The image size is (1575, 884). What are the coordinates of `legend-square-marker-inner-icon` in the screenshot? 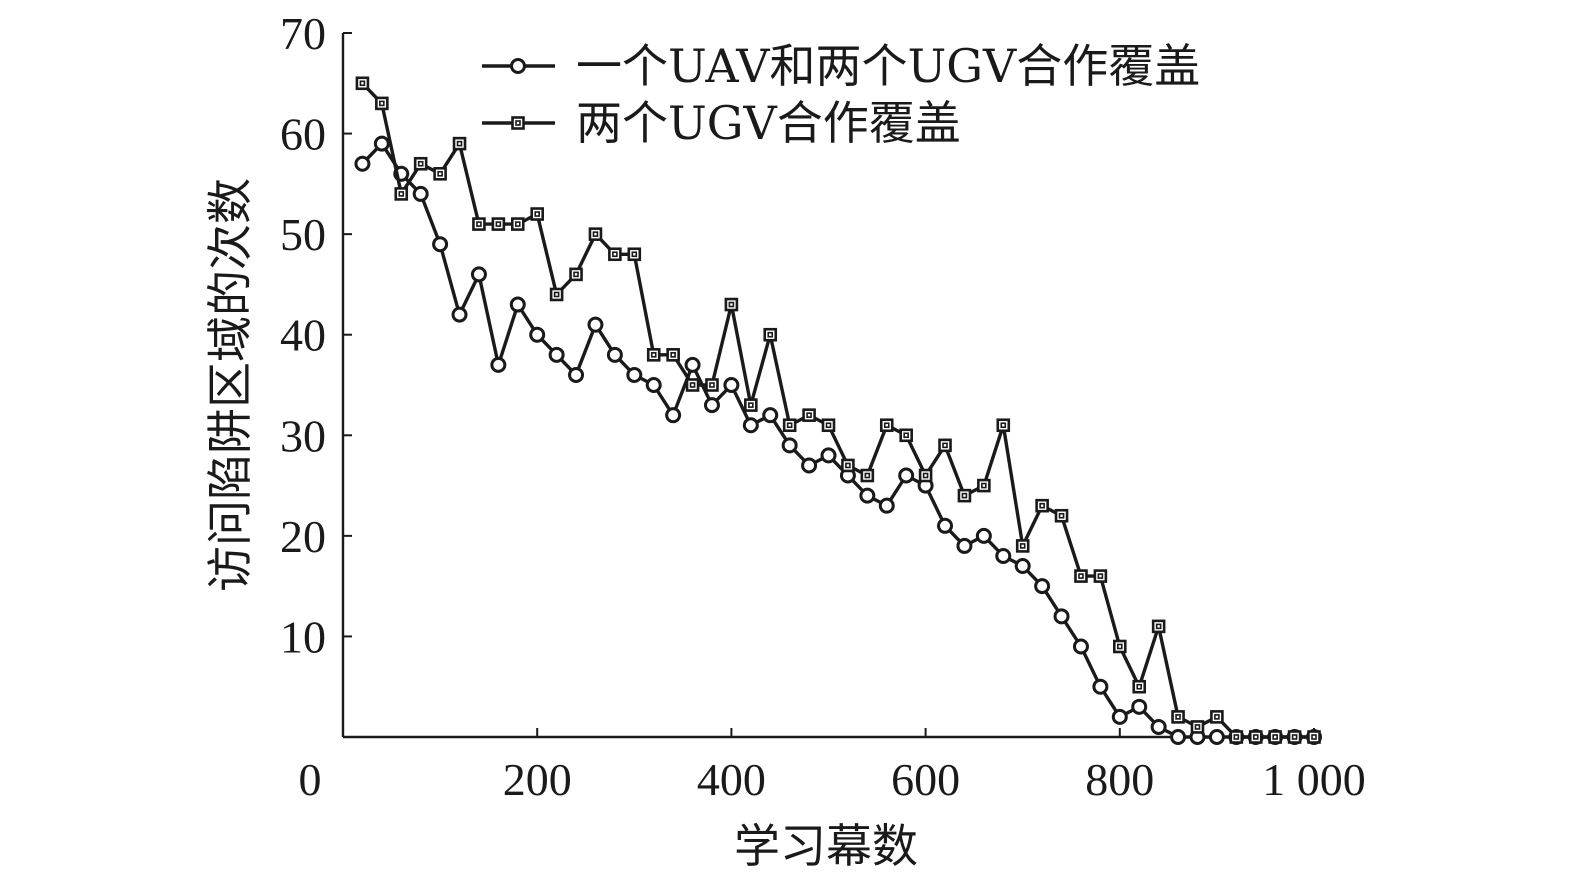 It's located at (518, 123).